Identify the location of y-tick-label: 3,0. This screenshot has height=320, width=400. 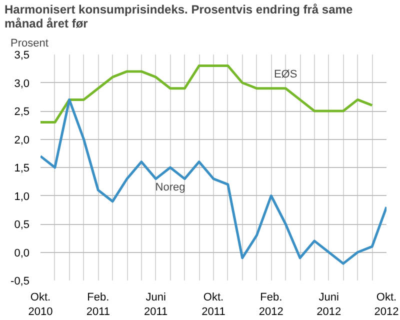
(22, 84).